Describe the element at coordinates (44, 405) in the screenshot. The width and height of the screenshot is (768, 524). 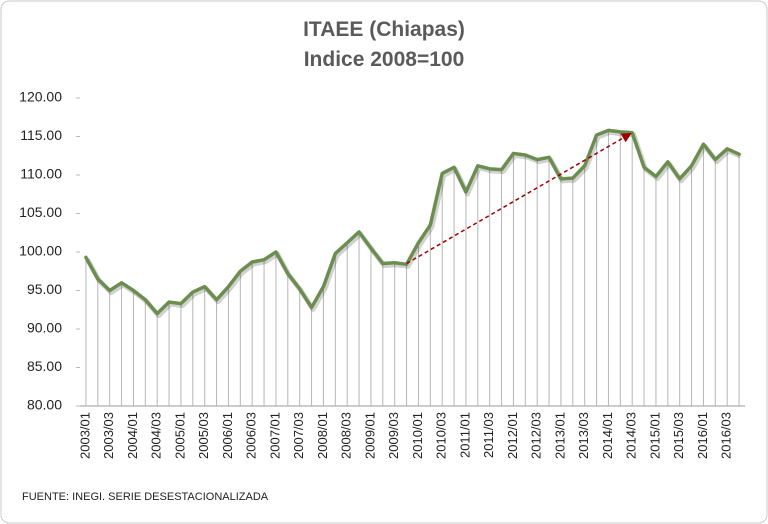
I see `y-tick-label: 80.00` at that location.